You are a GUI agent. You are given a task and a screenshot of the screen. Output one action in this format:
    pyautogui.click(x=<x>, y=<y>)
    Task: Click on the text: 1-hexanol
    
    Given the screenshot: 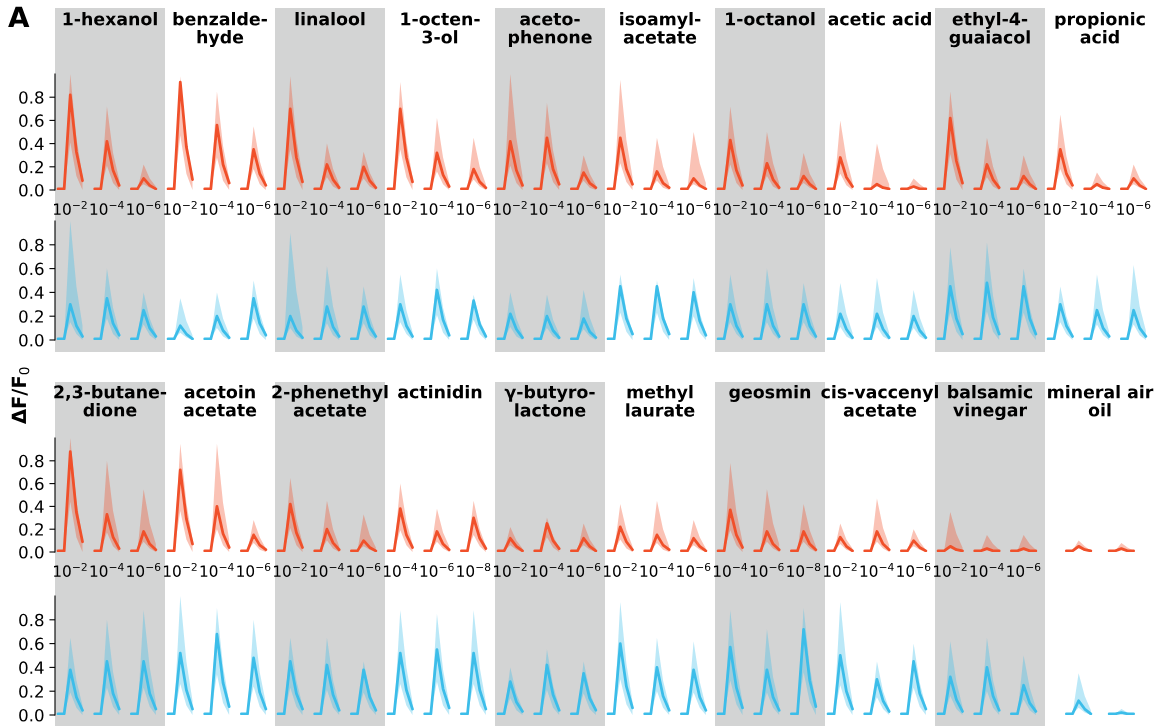 What is the action you would take?
    pyautogui.click(x=110, y=19)
    